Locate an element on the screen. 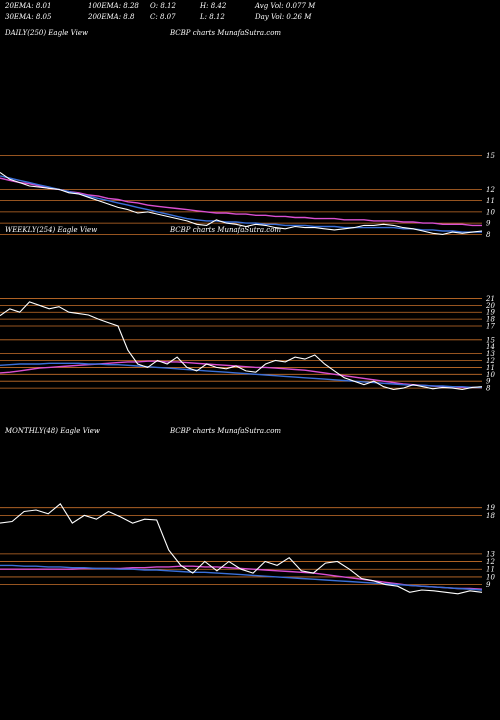 Image resolution: width=500 pixels, height=720 pixels. high-readout: H: 8.42 is located at coordinates (213, 6).